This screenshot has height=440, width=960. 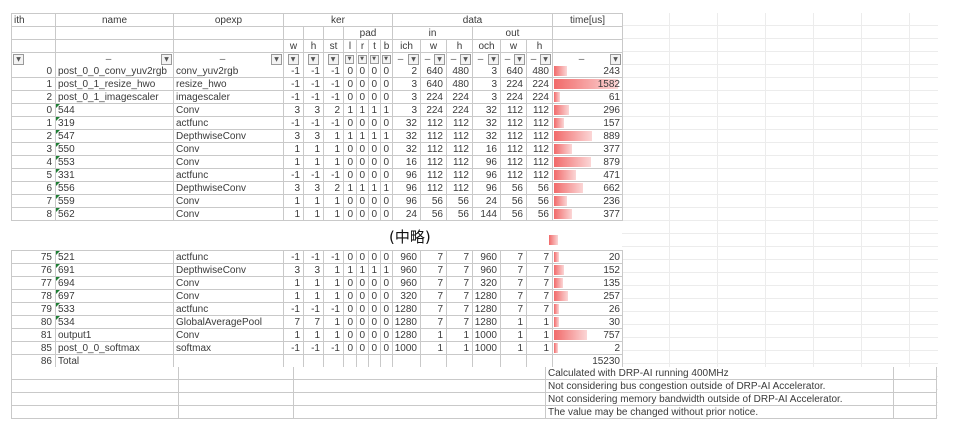 I want to click on header-in-ich: ich, so click(x=407, y=46).